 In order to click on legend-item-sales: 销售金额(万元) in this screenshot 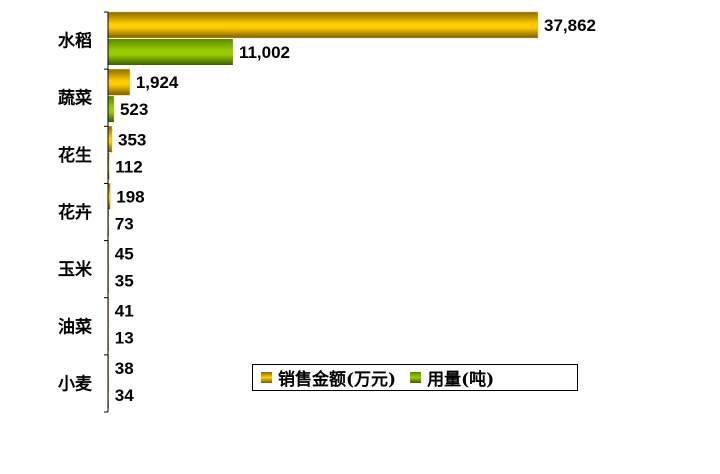, I will do `click(328, 377)`.